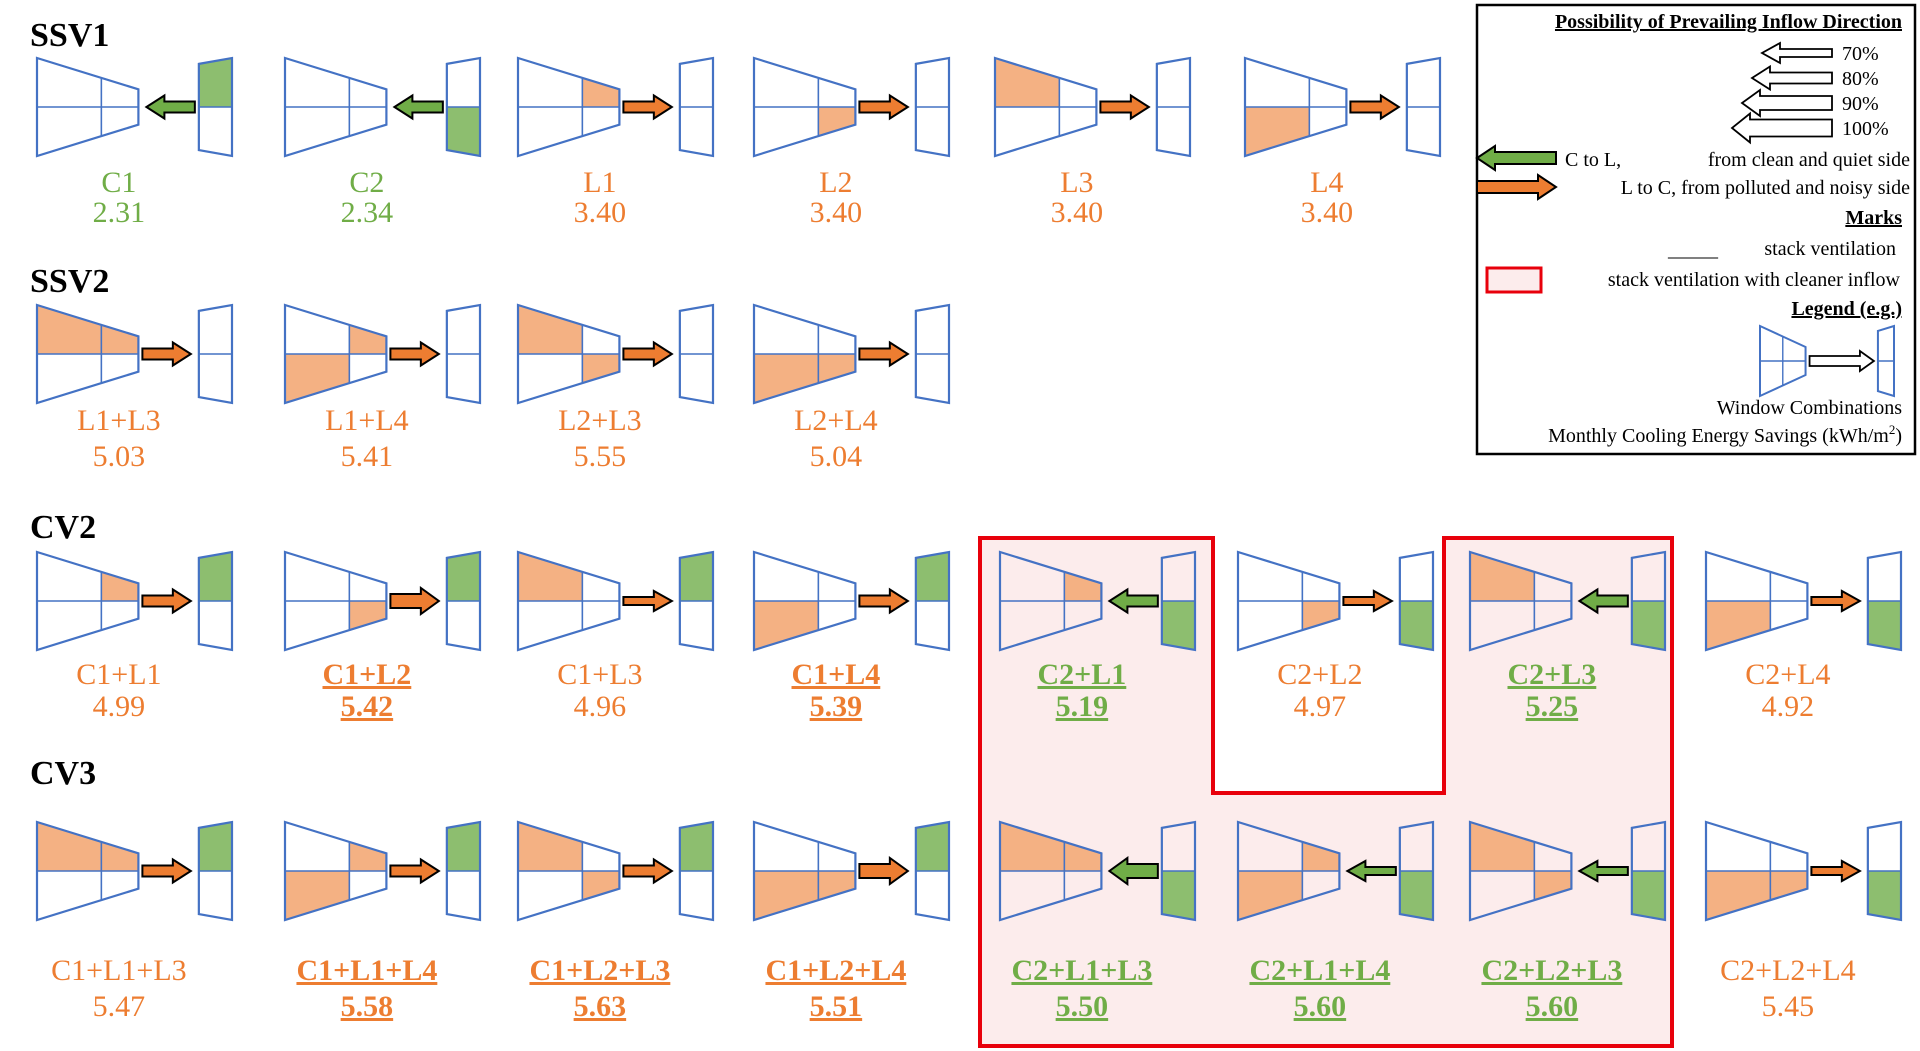 The image size is (1920, 1051). I want to click on energy-savings-value: 5.45, so click(1788, 1006).